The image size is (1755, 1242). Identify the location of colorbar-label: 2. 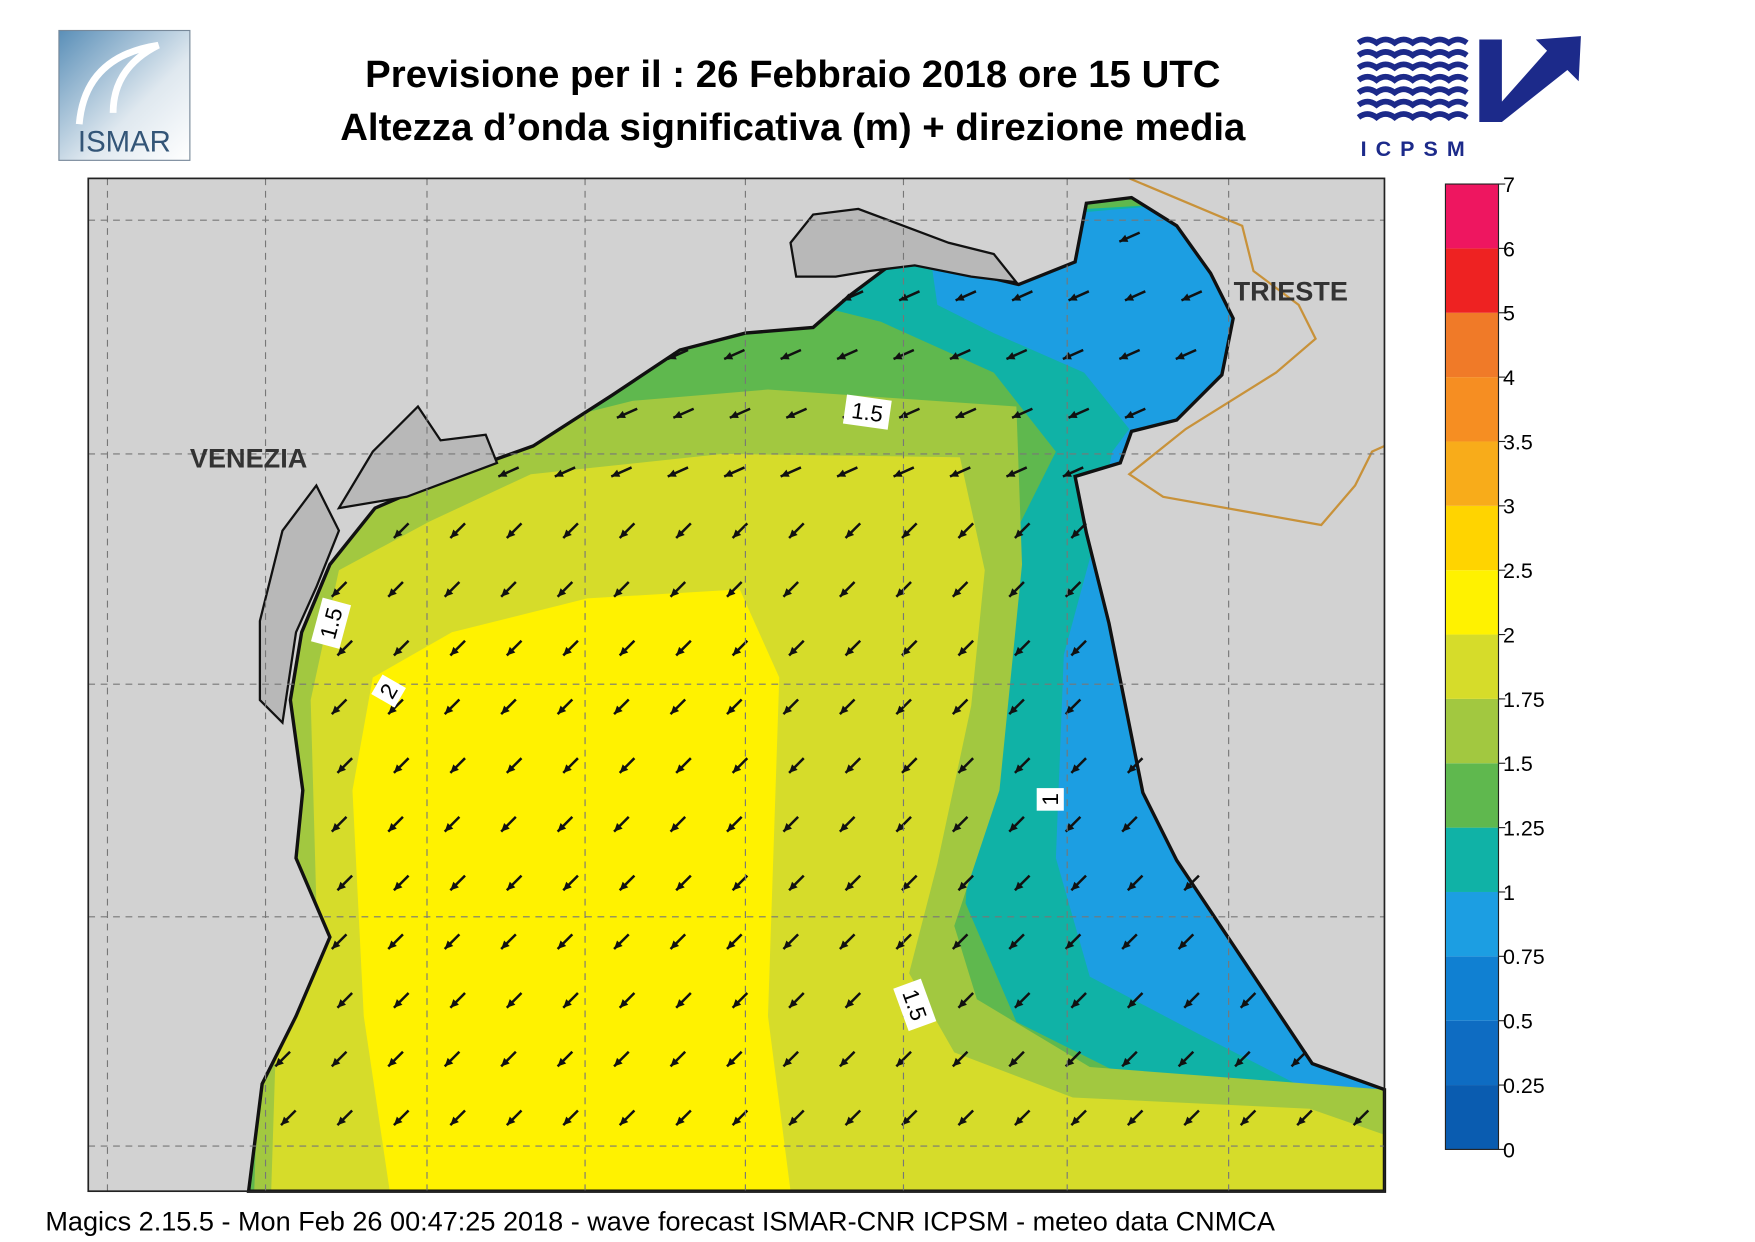
(1509, 635).